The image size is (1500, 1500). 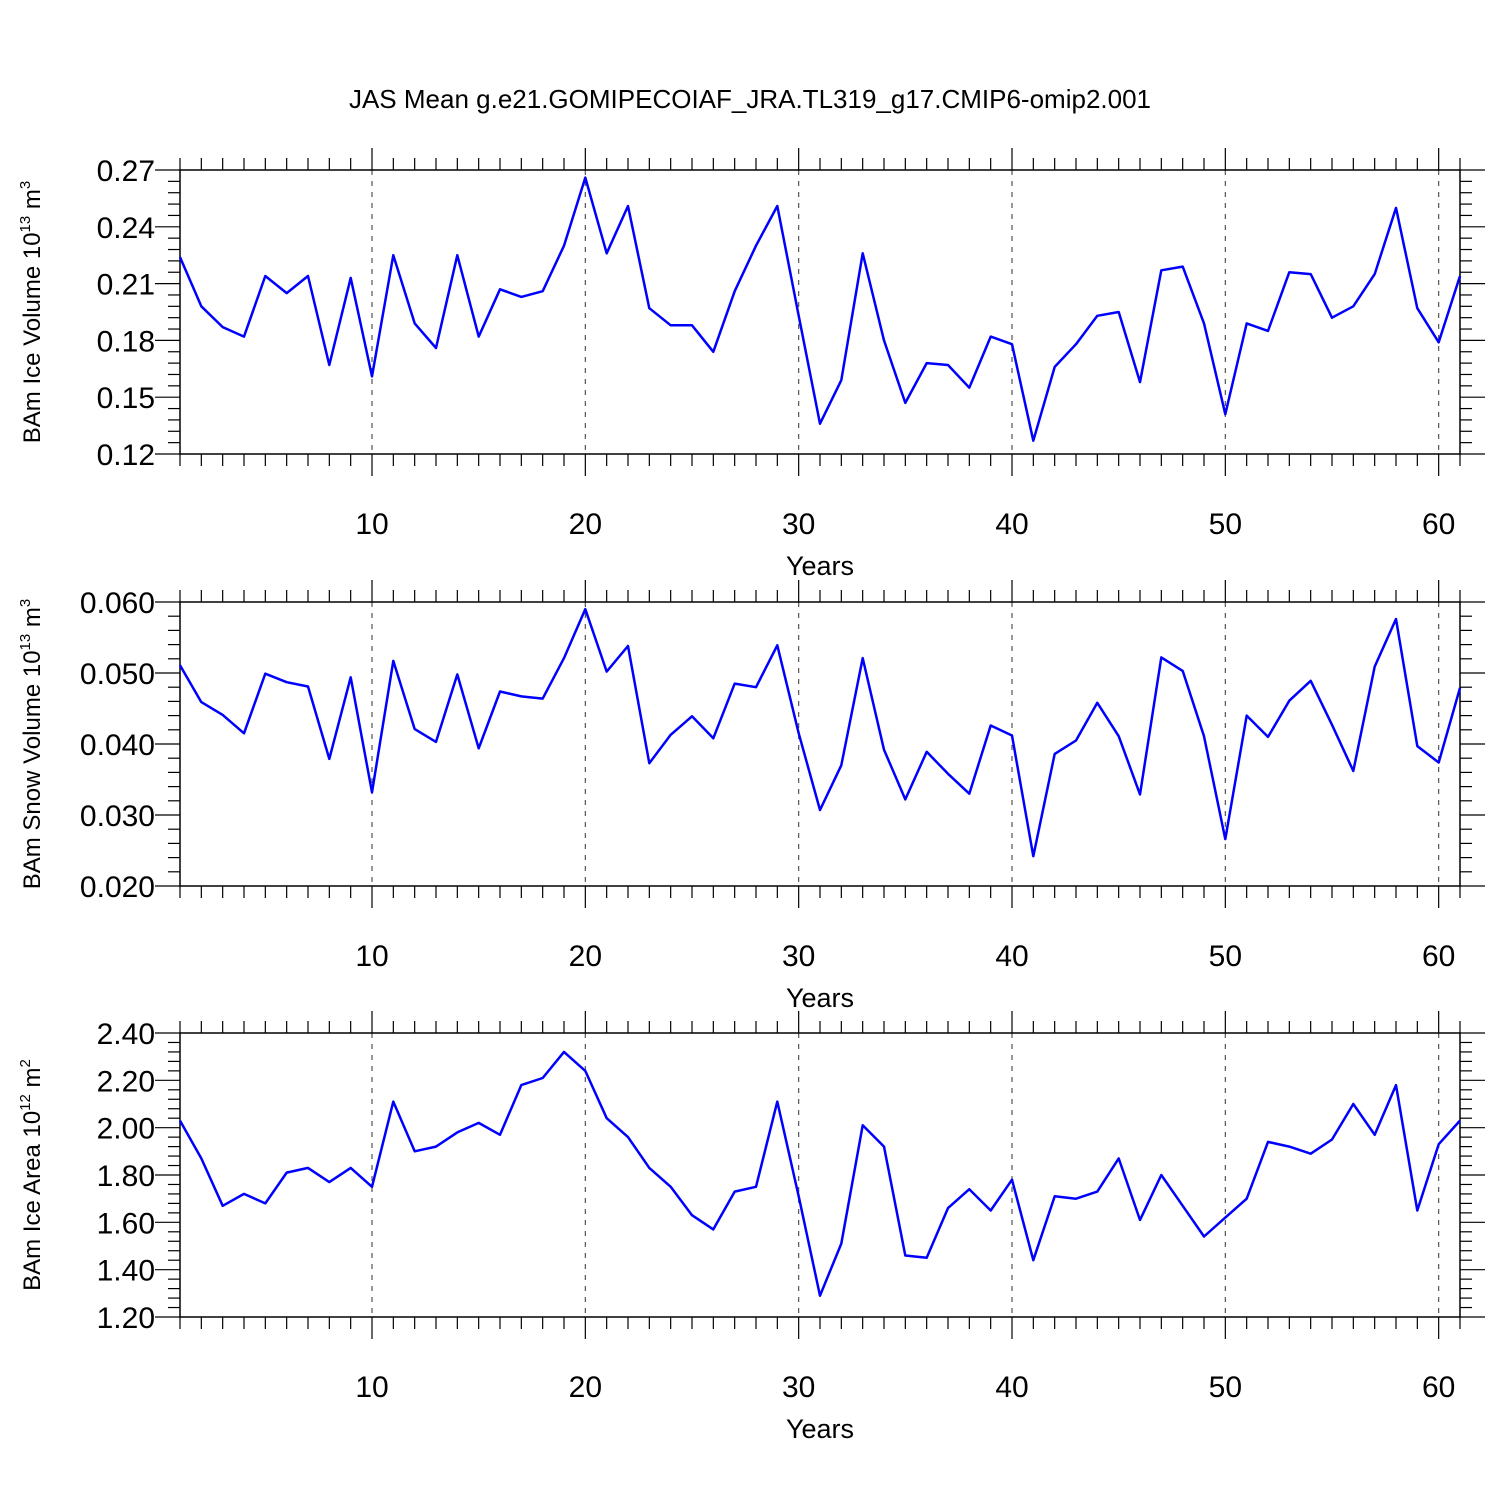 I want to click on y-axis-label-unit-exponent: 2, so click(x=25, y=1063).